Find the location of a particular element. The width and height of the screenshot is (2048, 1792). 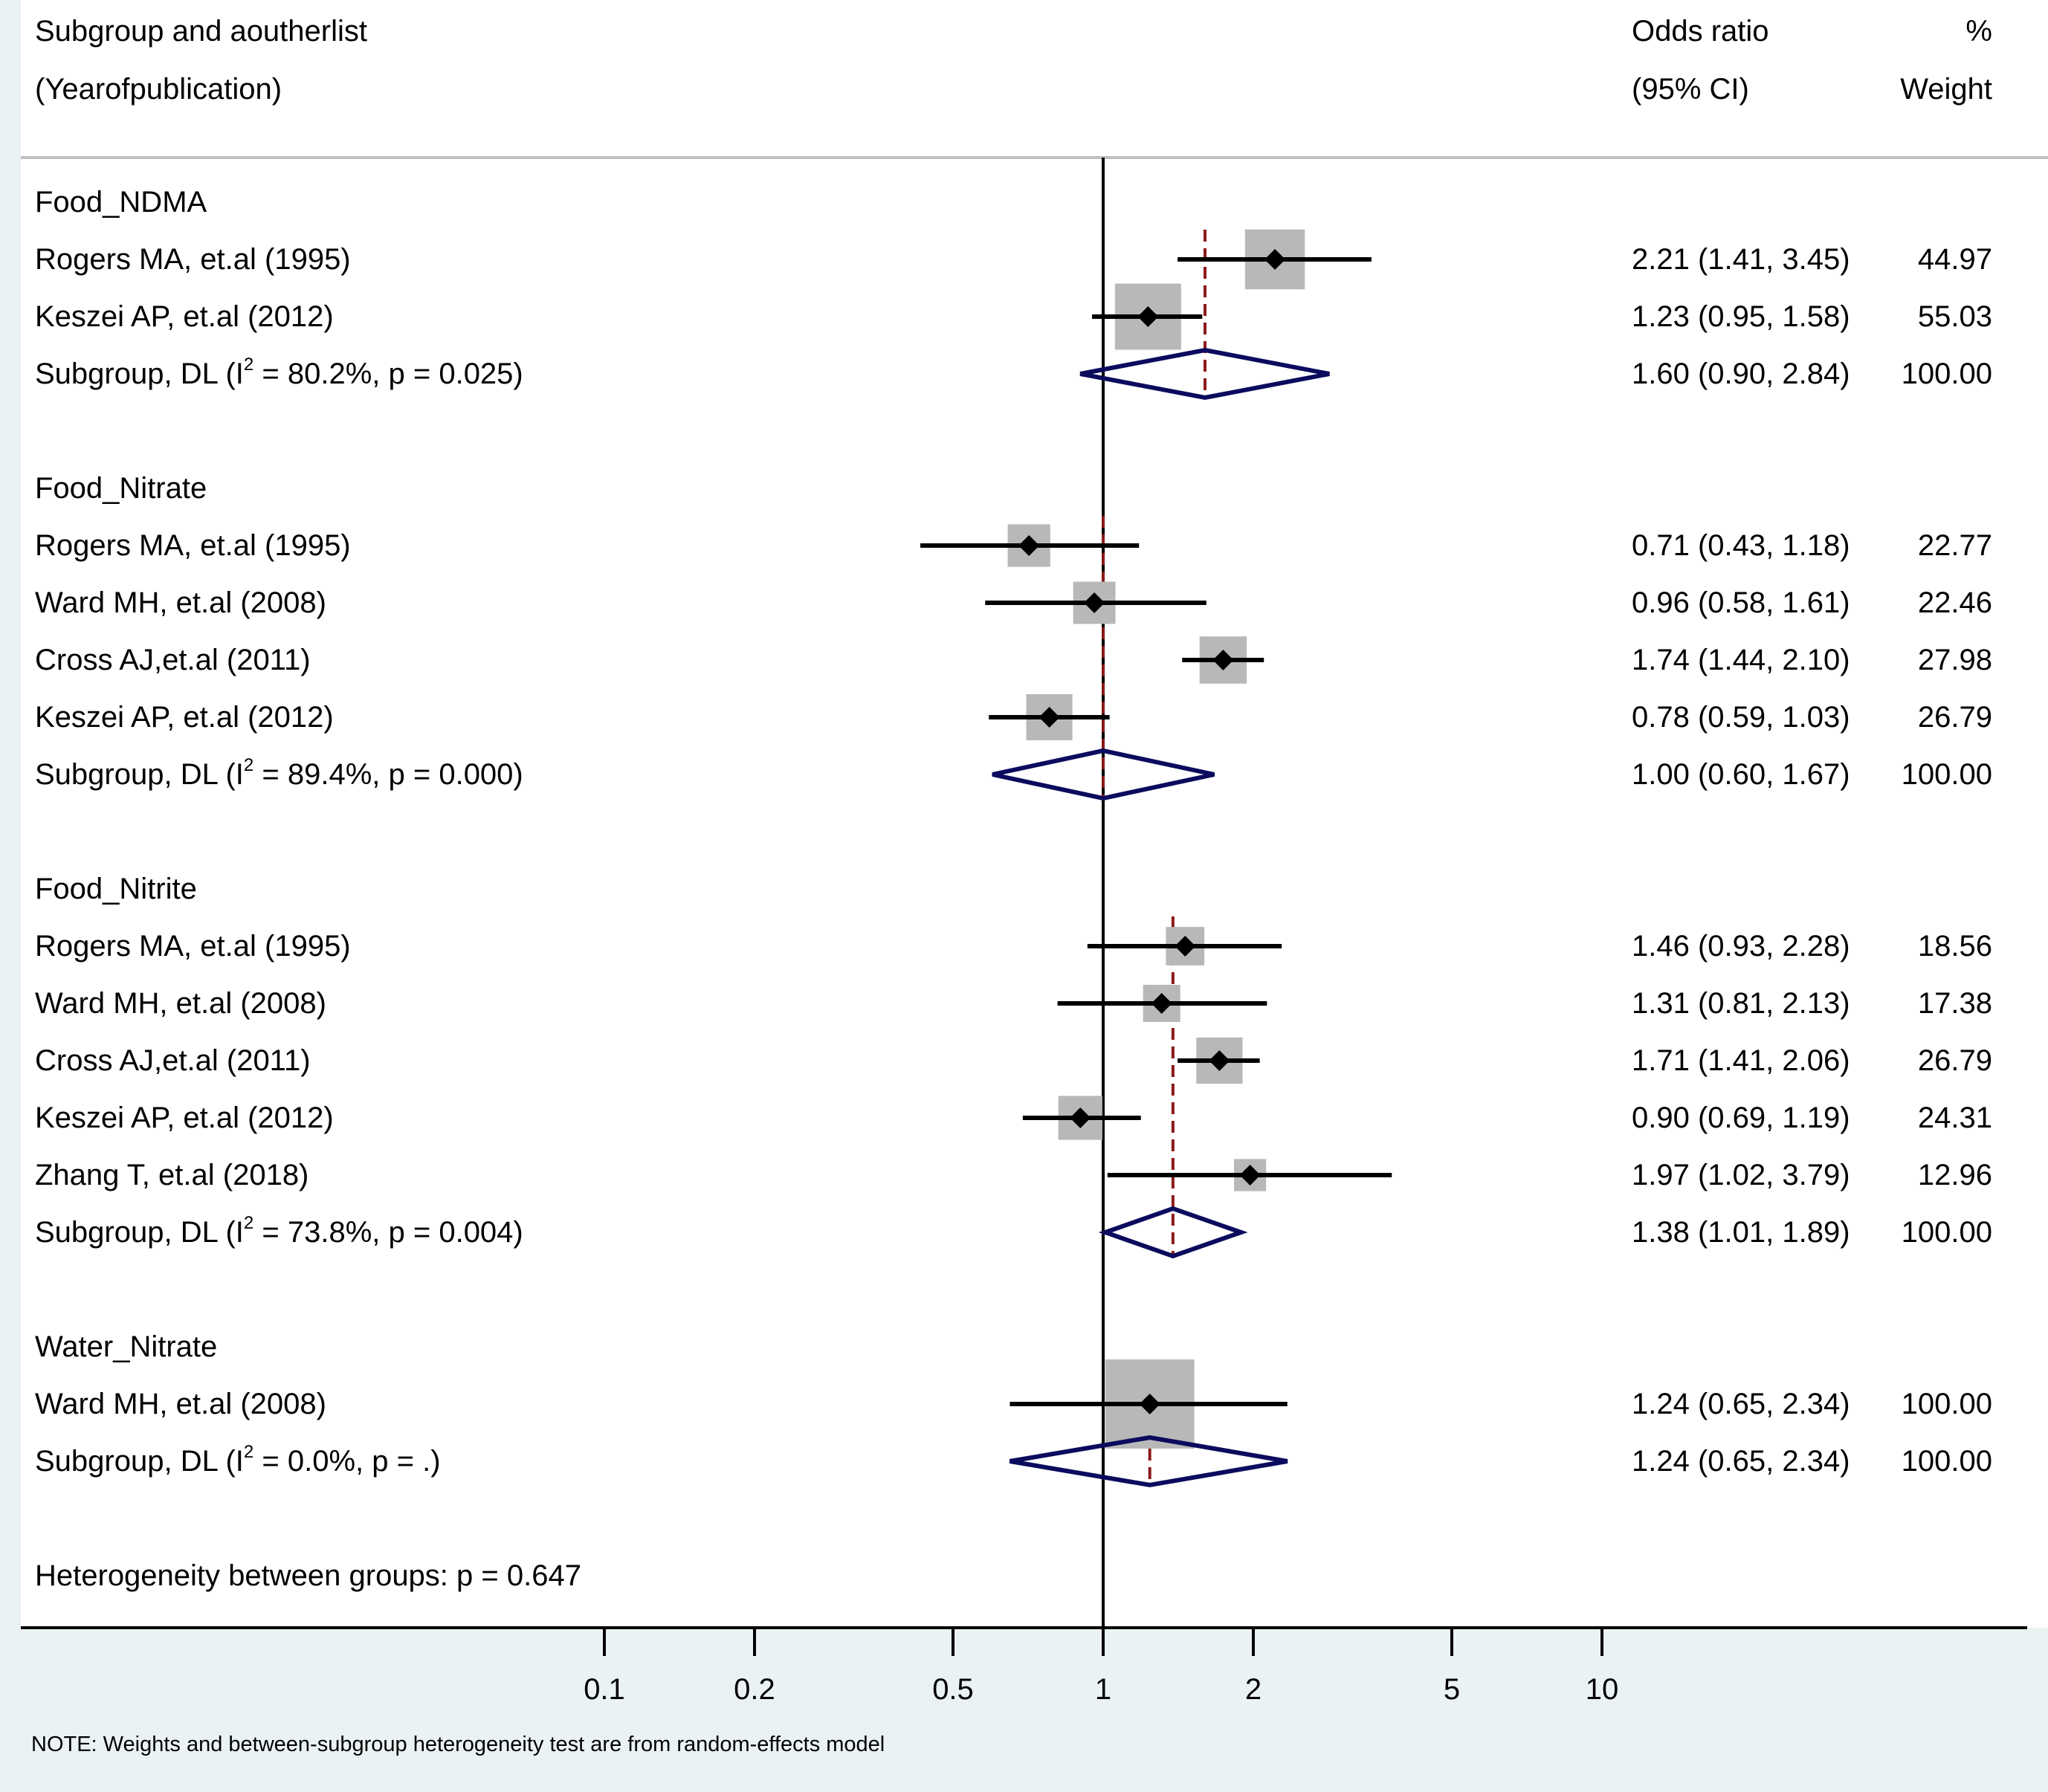

study-weight: 22.46 is located at coordinates (1954, 602).